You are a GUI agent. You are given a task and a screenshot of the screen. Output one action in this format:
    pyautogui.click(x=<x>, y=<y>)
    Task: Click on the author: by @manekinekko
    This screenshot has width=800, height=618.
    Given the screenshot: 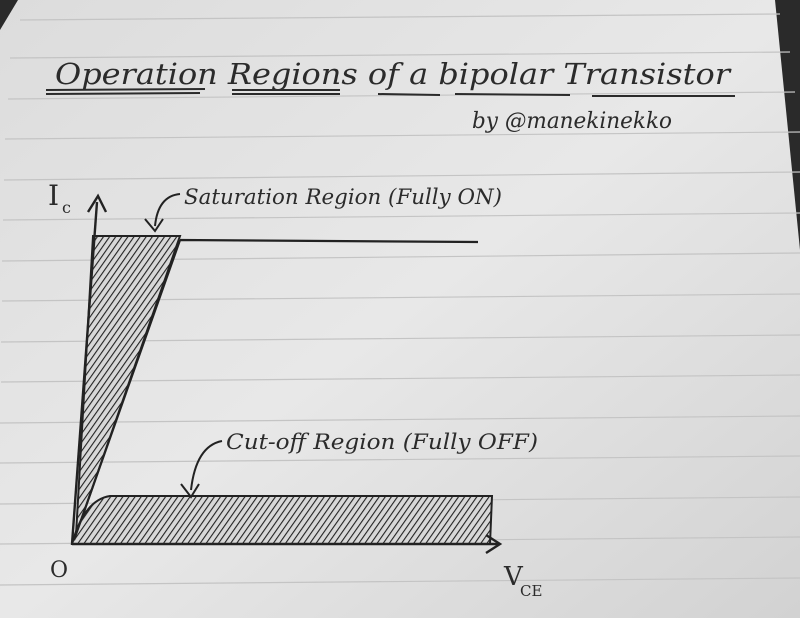 What is the action you would take?
    pyautogui.click(x=572, y=121)
    